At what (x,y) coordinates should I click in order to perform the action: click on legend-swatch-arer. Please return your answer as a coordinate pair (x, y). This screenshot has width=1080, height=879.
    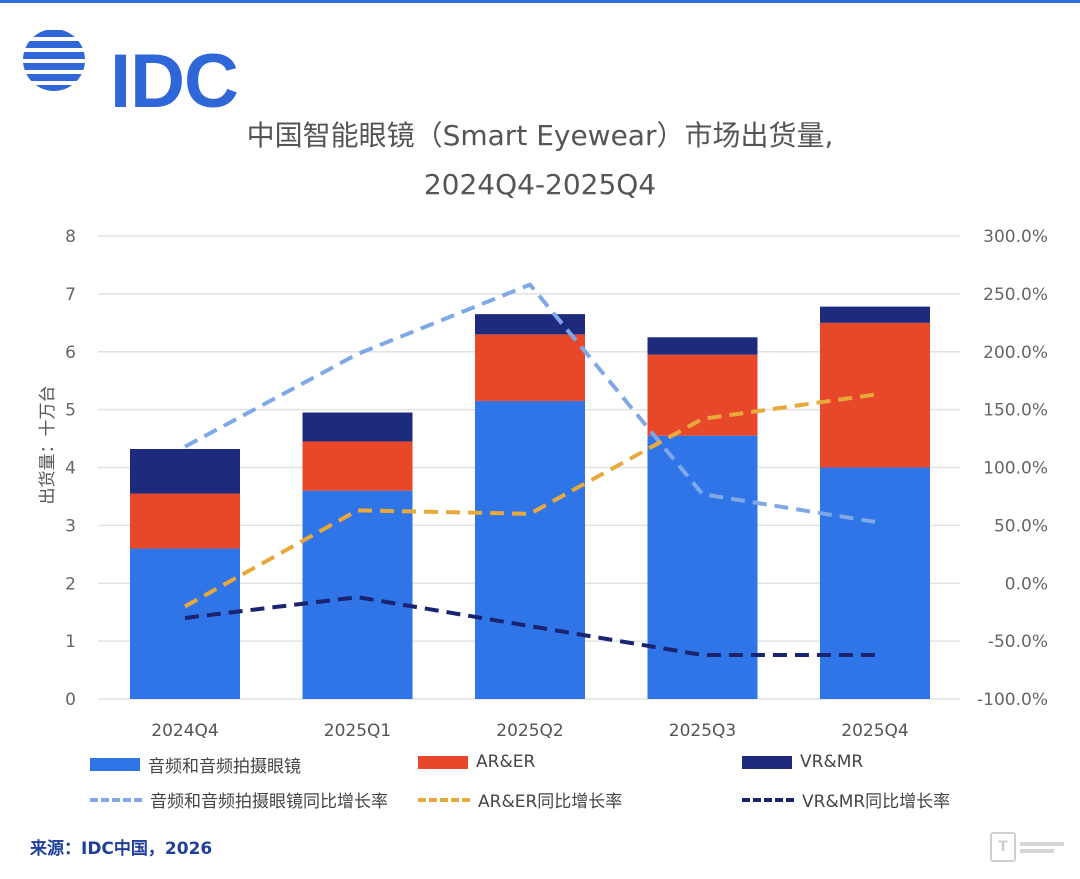
    Looking at the image, I should click on (443, 762).